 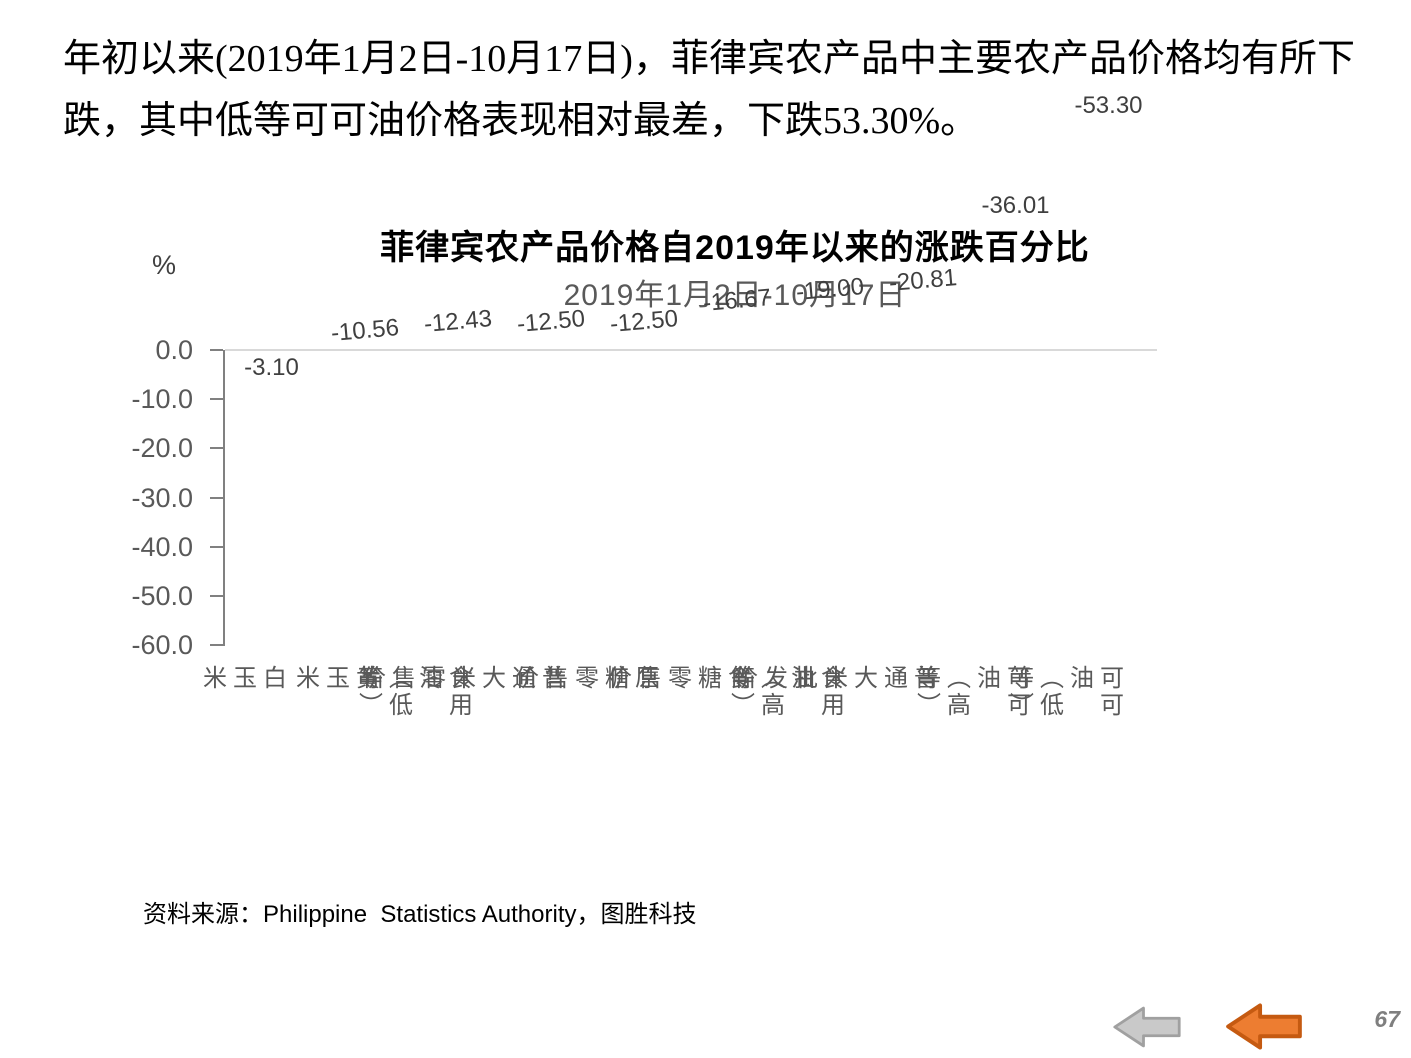 I want to click on y-tick-label: -50.0, so click(x=162, y=595).